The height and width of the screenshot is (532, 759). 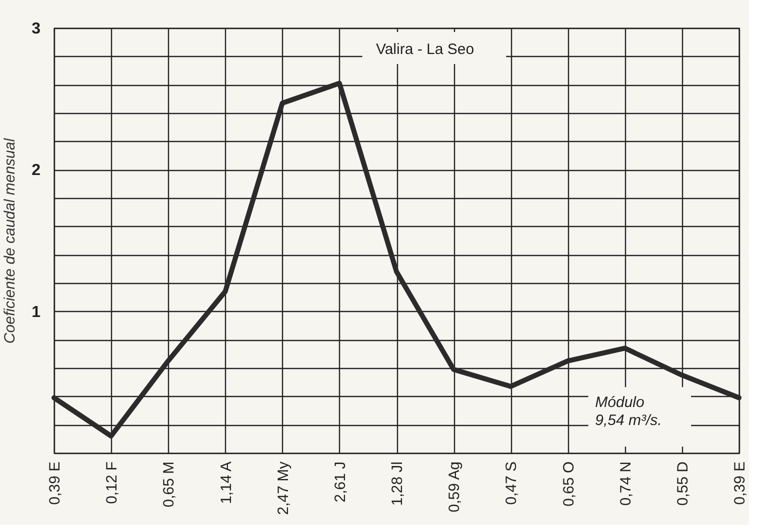 I want to click on text: Valira - La Seo, so click(x=425, y=49).